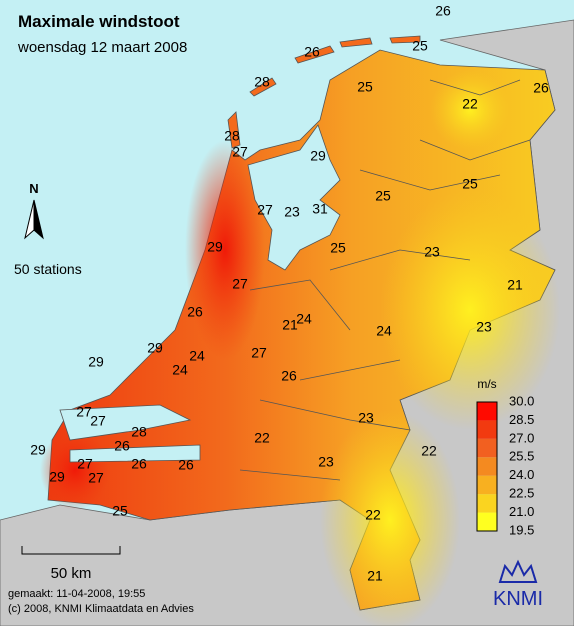  I want to click on north-label: N, so click(33, 188).